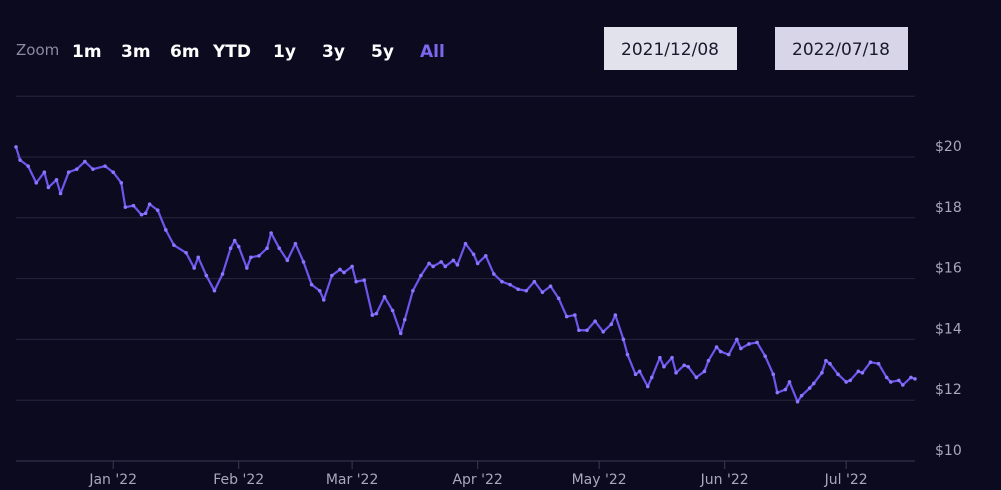  I want to click on y-tick-label: $14, so click(948, 329).